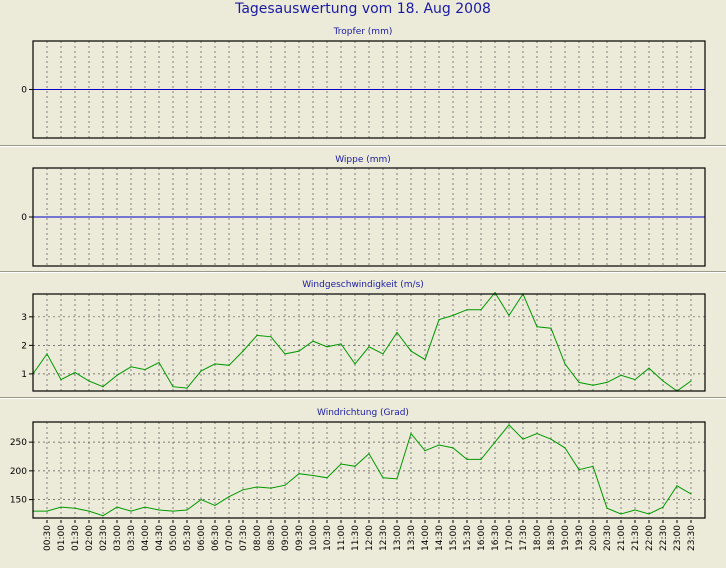  What do you see at coordinates (412, 538) in the screenshot?
I see `x-tick-label: 13:30` at bounding box center [412, 538].